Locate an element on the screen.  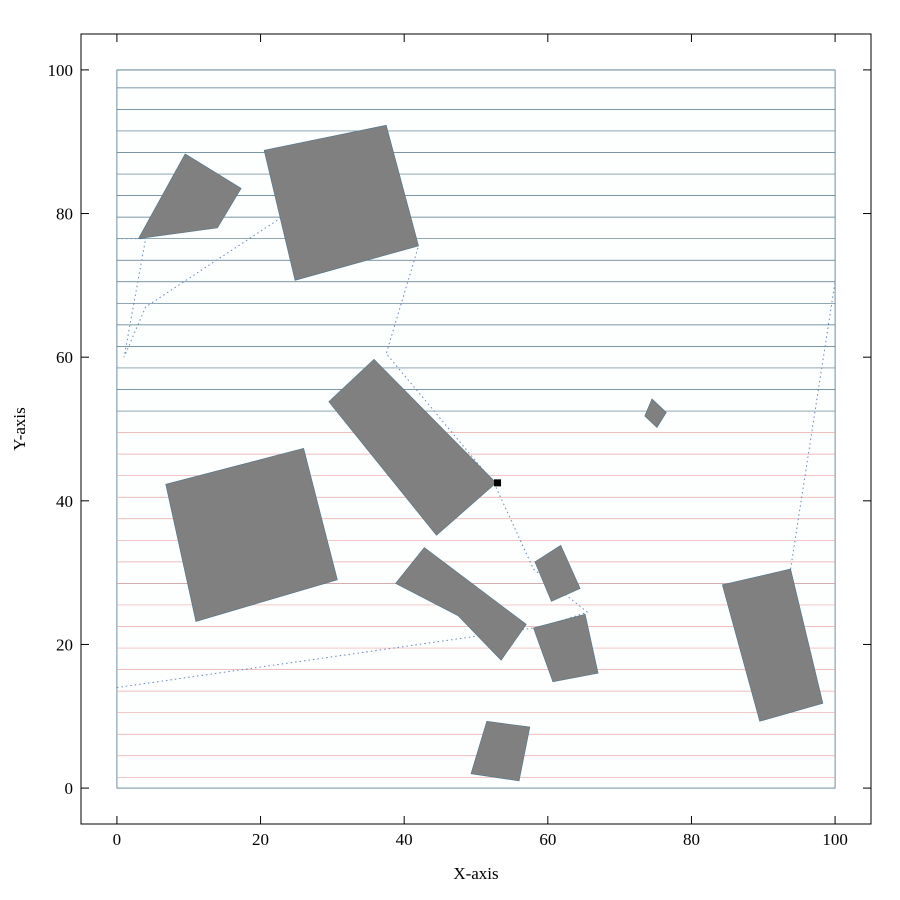
x-axis-label: X-axis is located at coordinates (475, 873).